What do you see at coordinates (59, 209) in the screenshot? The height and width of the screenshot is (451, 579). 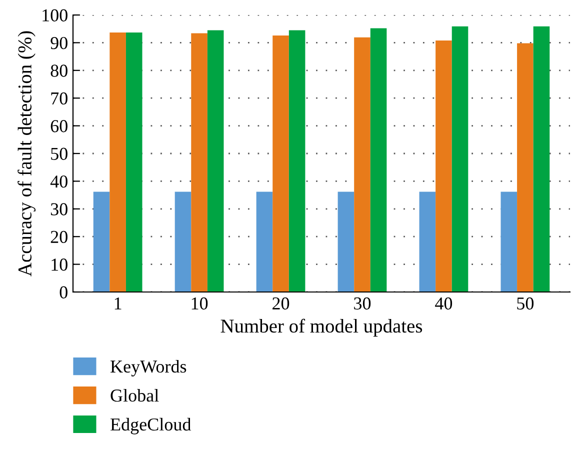 I see `y-tick-label: 30` at bounding box center [59, 209].